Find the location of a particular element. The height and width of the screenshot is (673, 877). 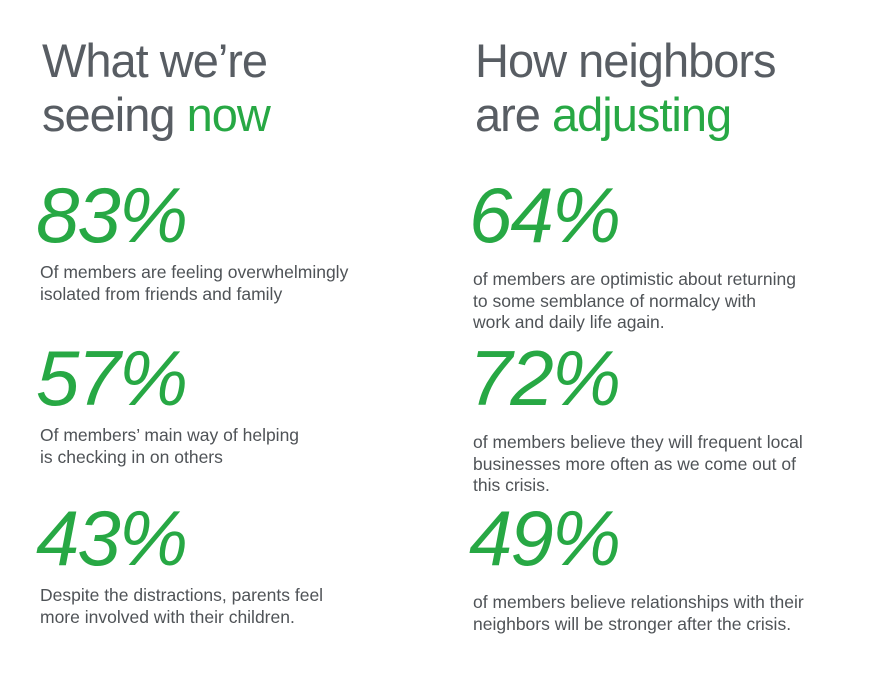

stat-value: 43% is located at coordinates (112, 538).